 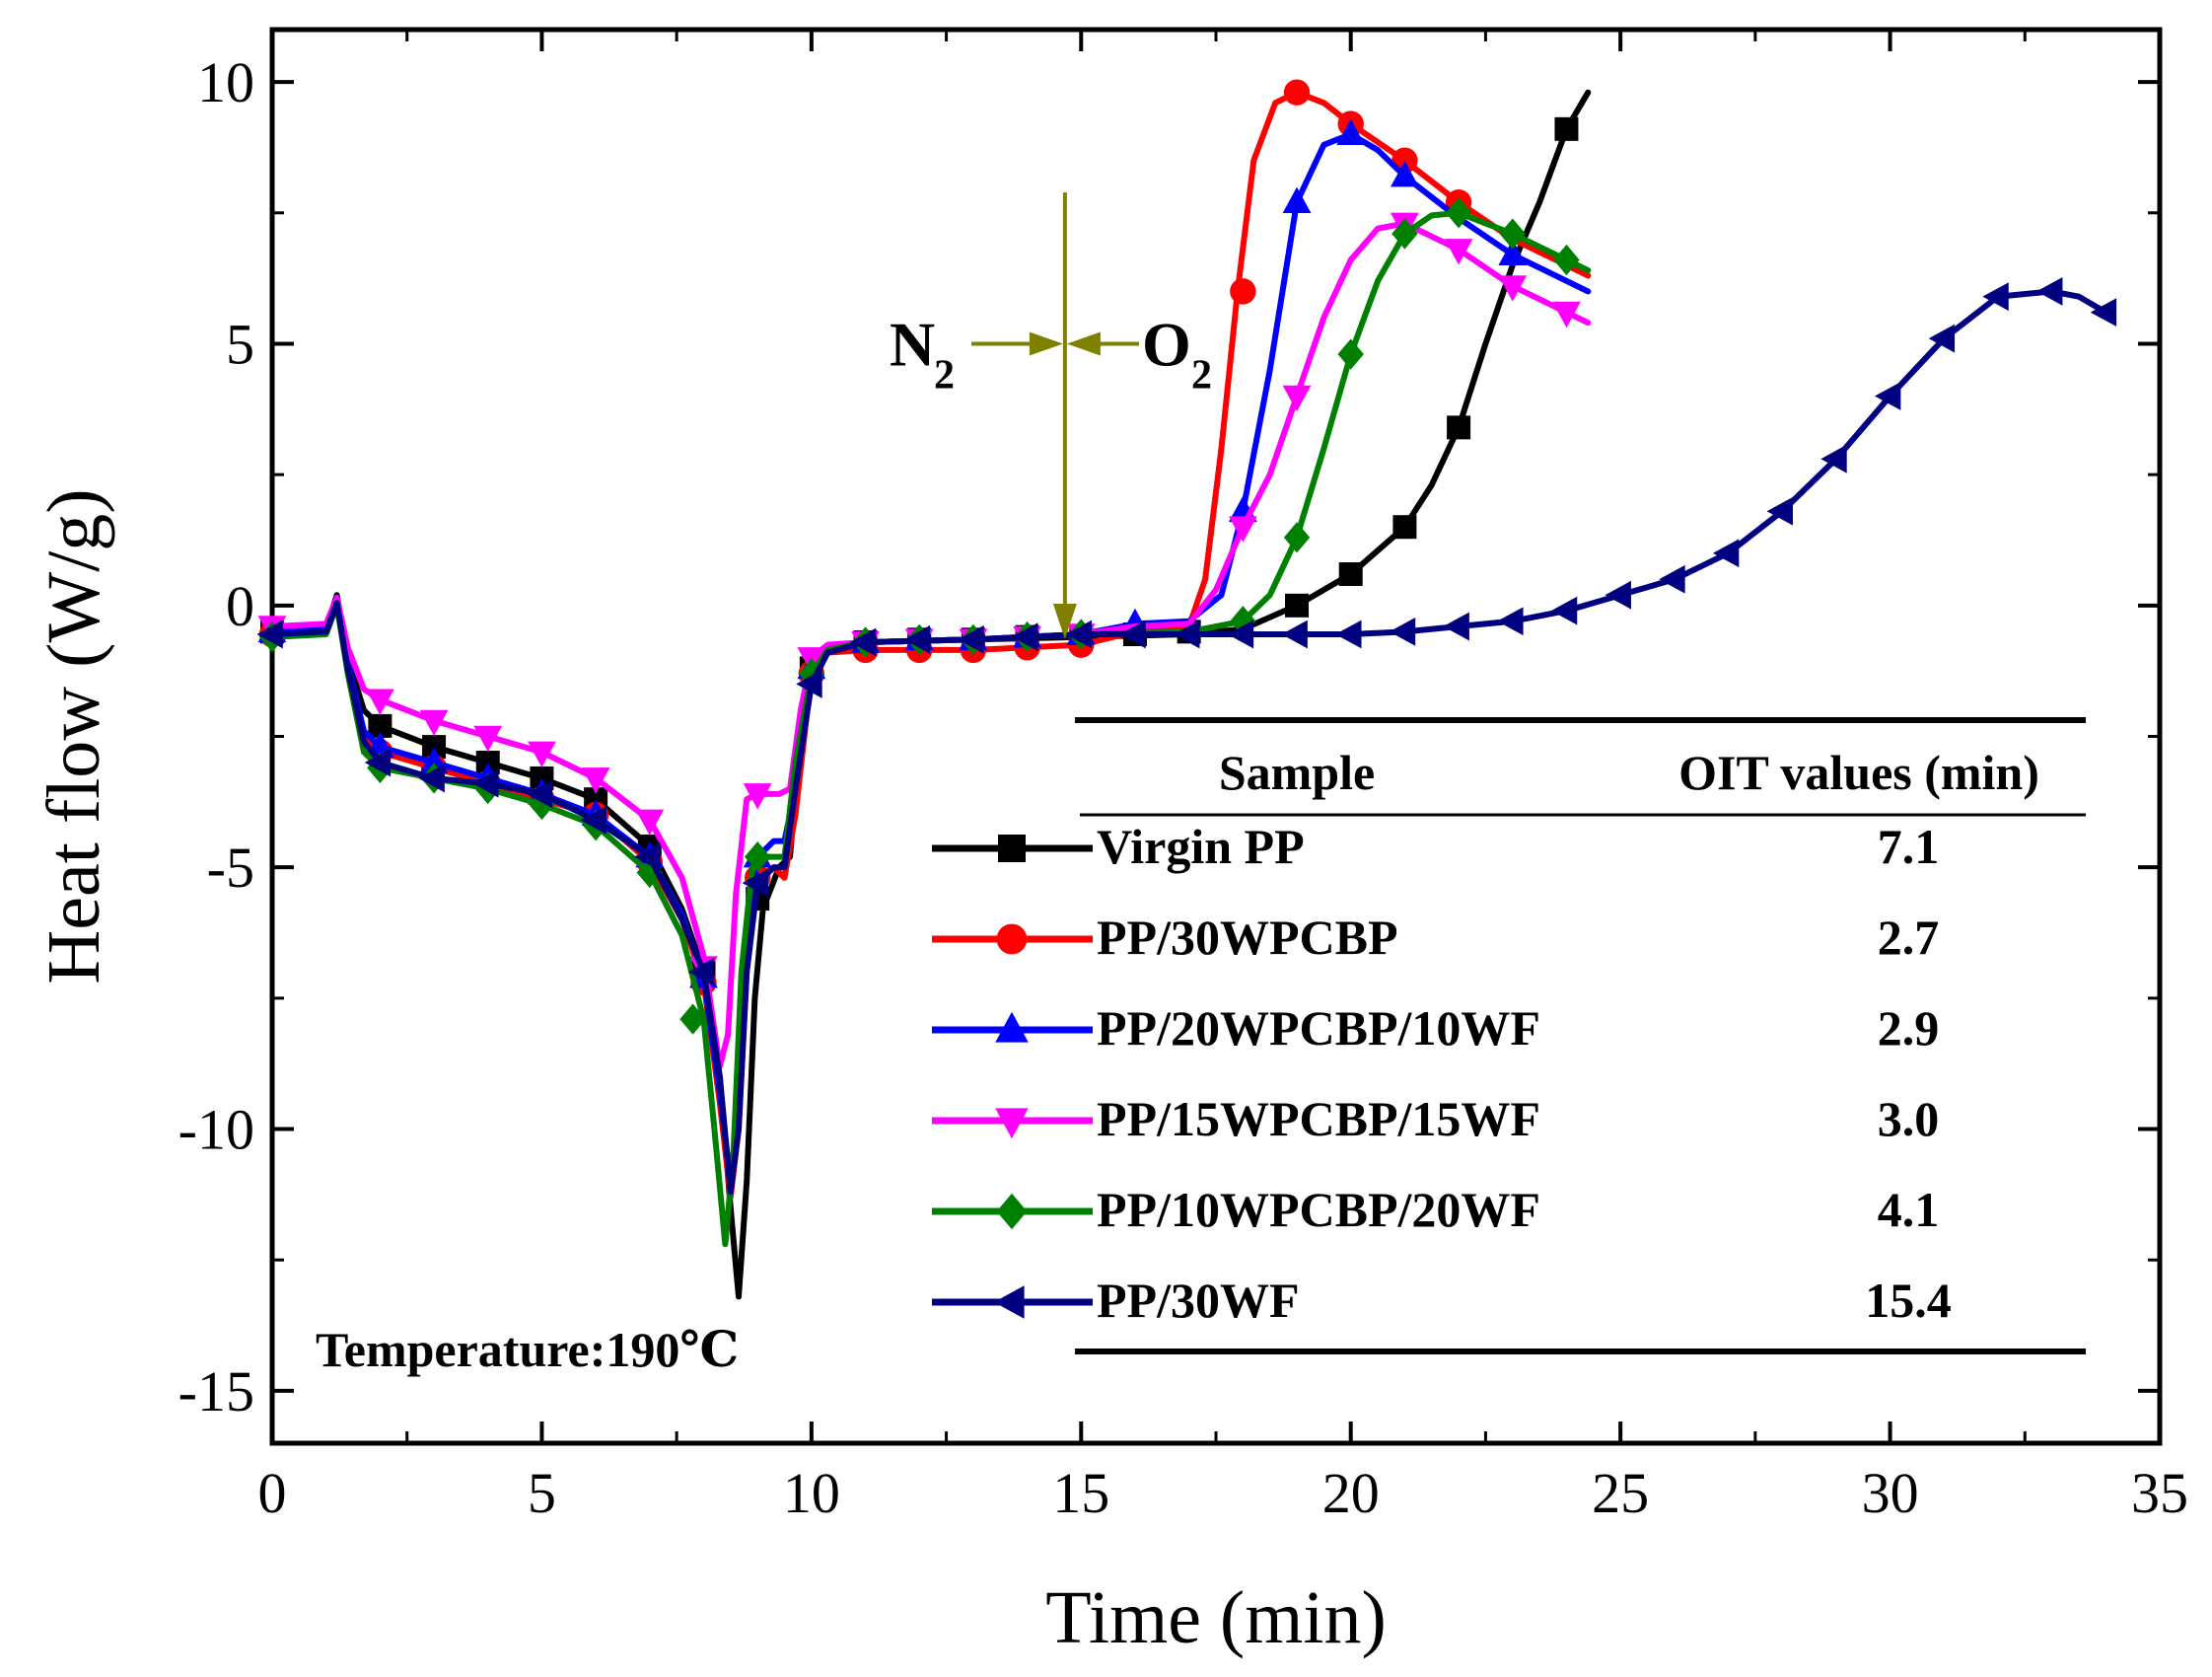 What do you see at coordinates (74, 736) in the screenshot?
I see `y-axis-title: Heat flow (W/g)` at bounding box center [74, 736].